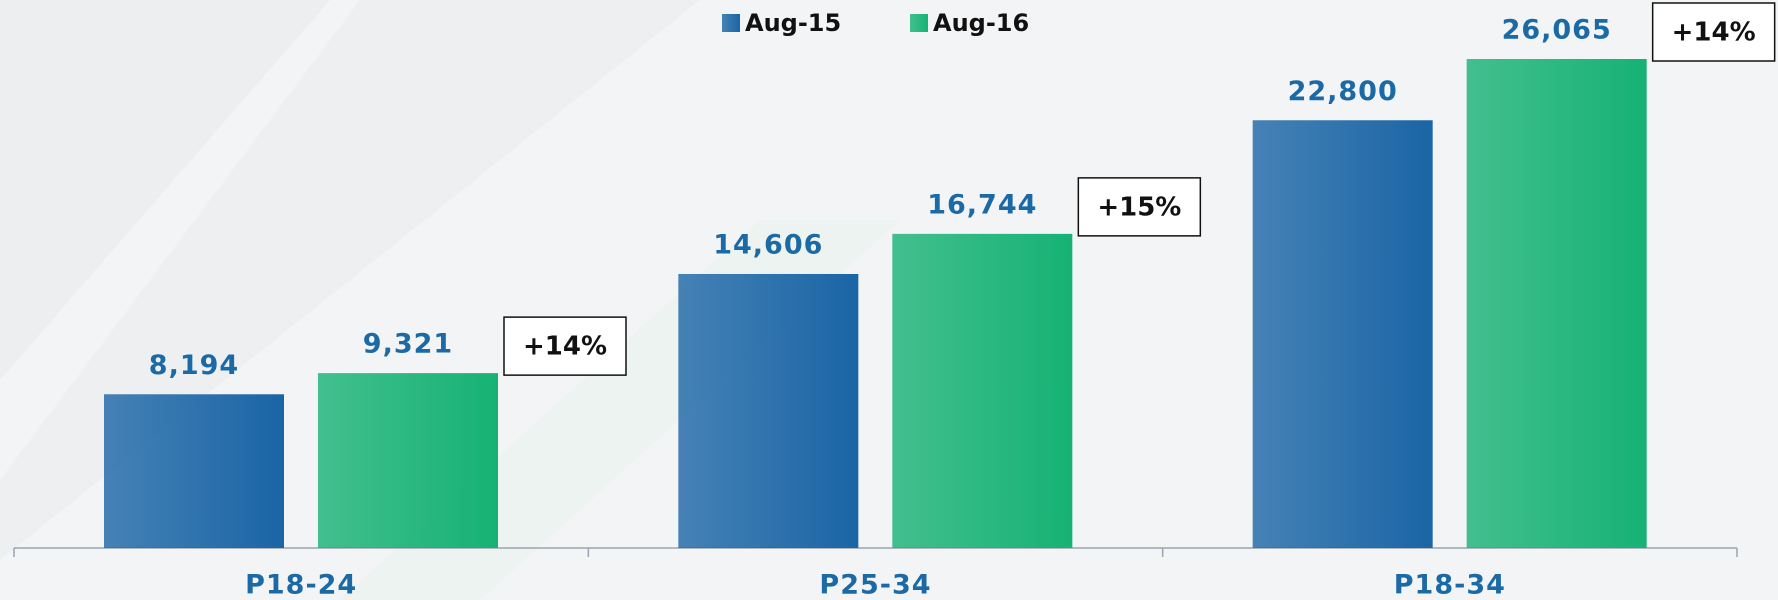 The width and height of the screenshot is (1778, 600). What do you see at coordinates (981, 23) in the screenshot?
I see `legend-label: Aug-16` at bounding box center [981, 23].